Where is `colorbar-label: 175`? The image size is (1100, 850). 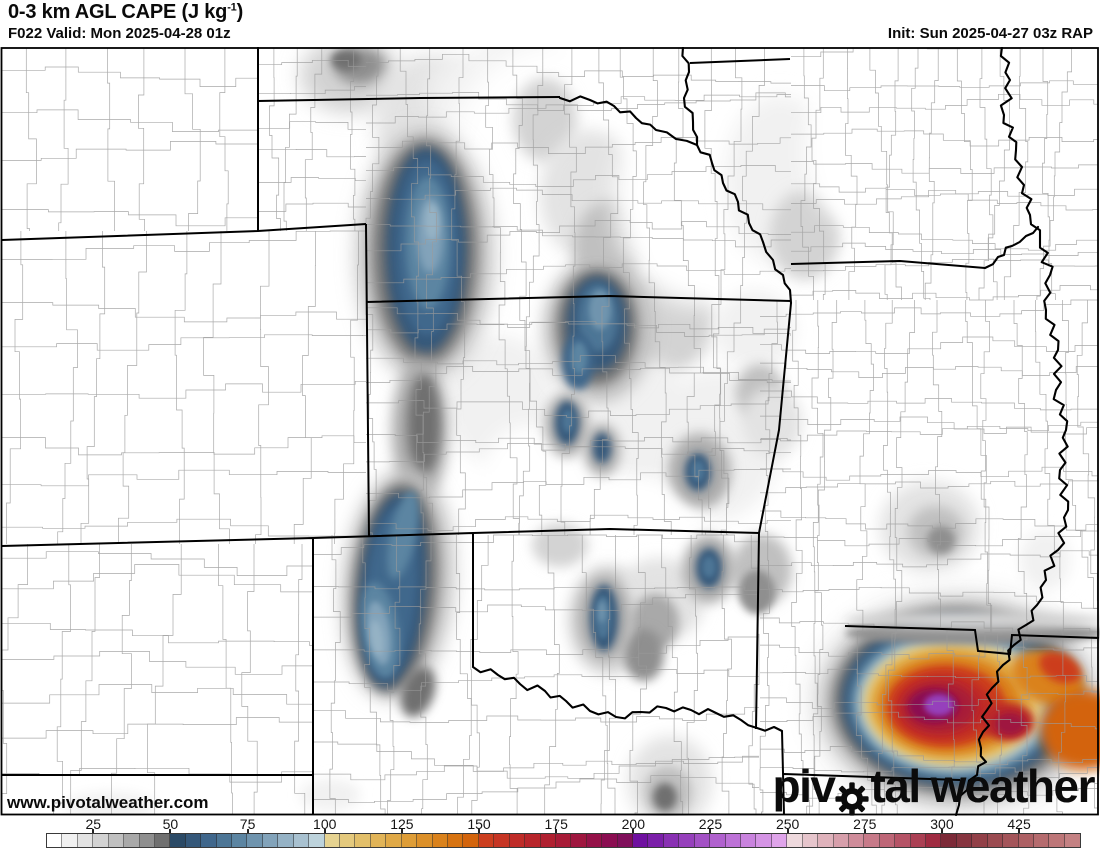 colorbar-label: 175 is located at coordinates (556, 824).